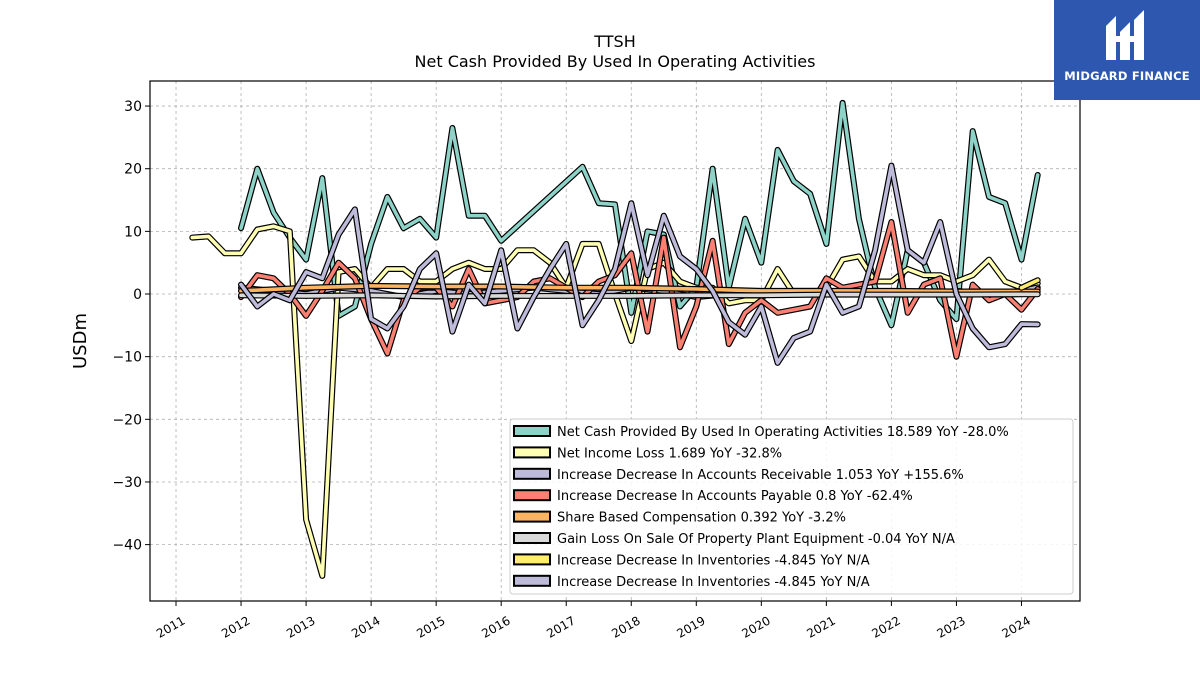  What do you see at coordinates (80, 341) in the screenshot?
I see `y-axis-label: USDm` at bounding box center [80, 341].